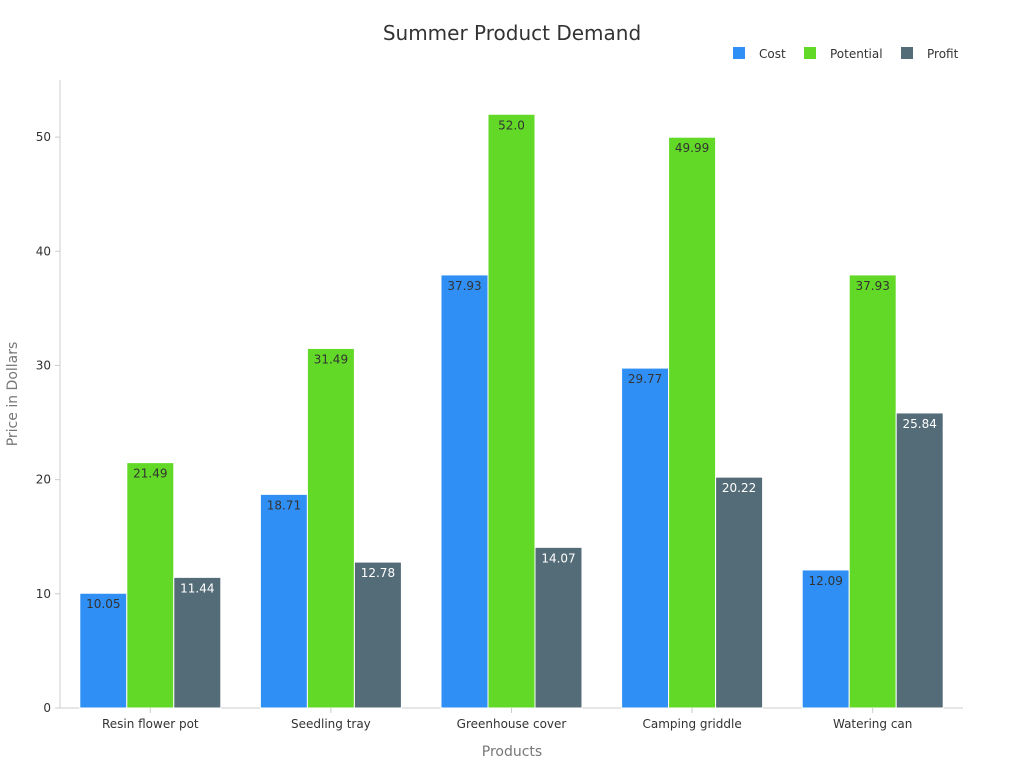 Image resolution: width=1024 pixels, height=768 pixels. I want to click on data-label: 29.77, so click(645, 379).